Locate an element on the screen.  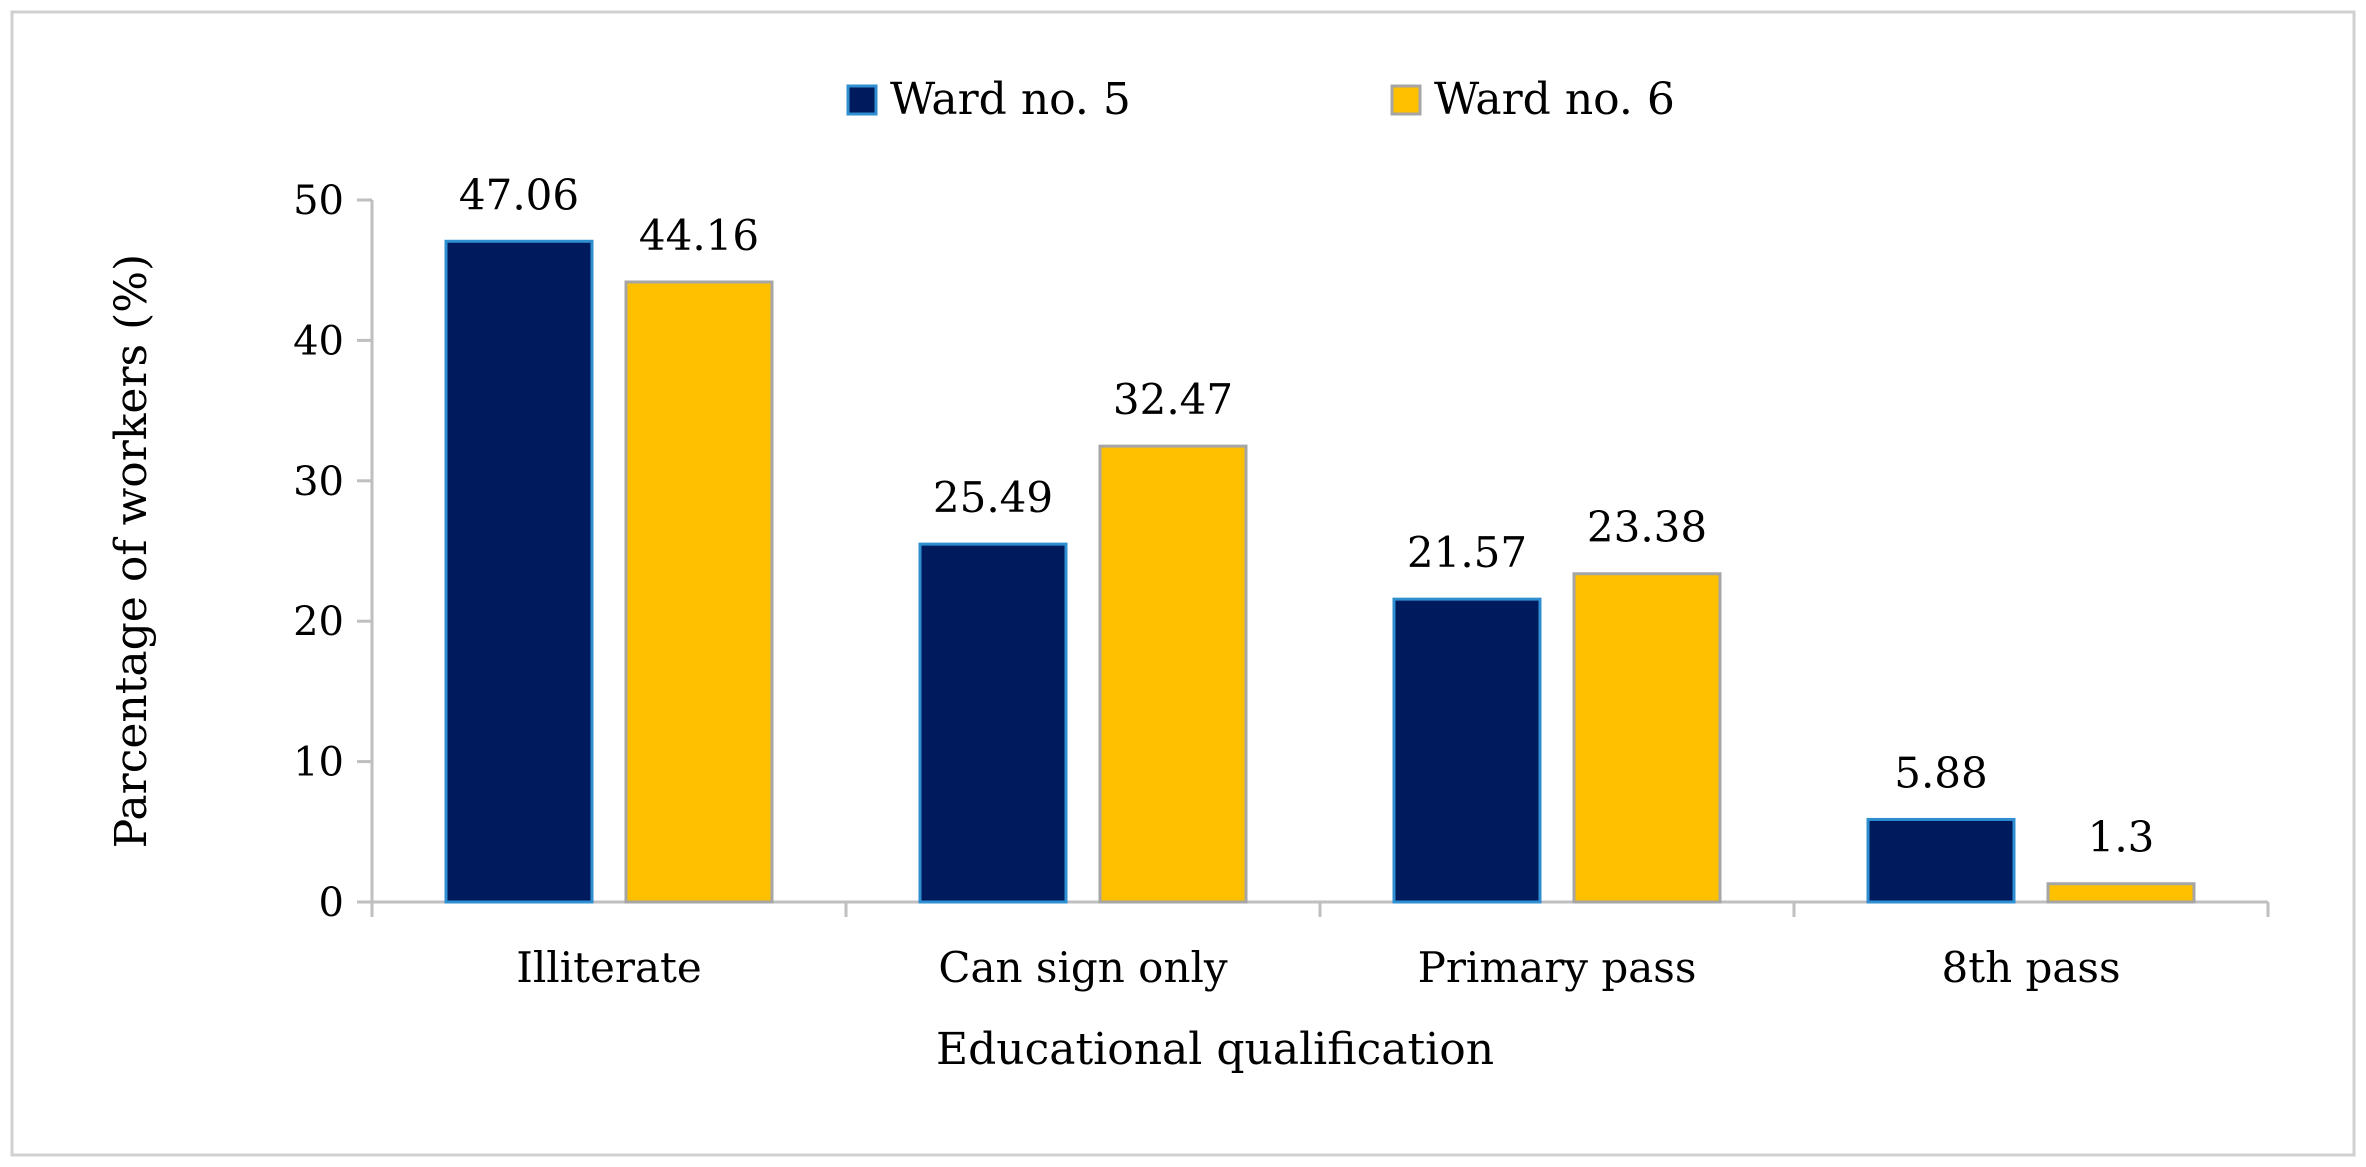
x-tick-label: 8th pass is located at coordinates (2030, 967).